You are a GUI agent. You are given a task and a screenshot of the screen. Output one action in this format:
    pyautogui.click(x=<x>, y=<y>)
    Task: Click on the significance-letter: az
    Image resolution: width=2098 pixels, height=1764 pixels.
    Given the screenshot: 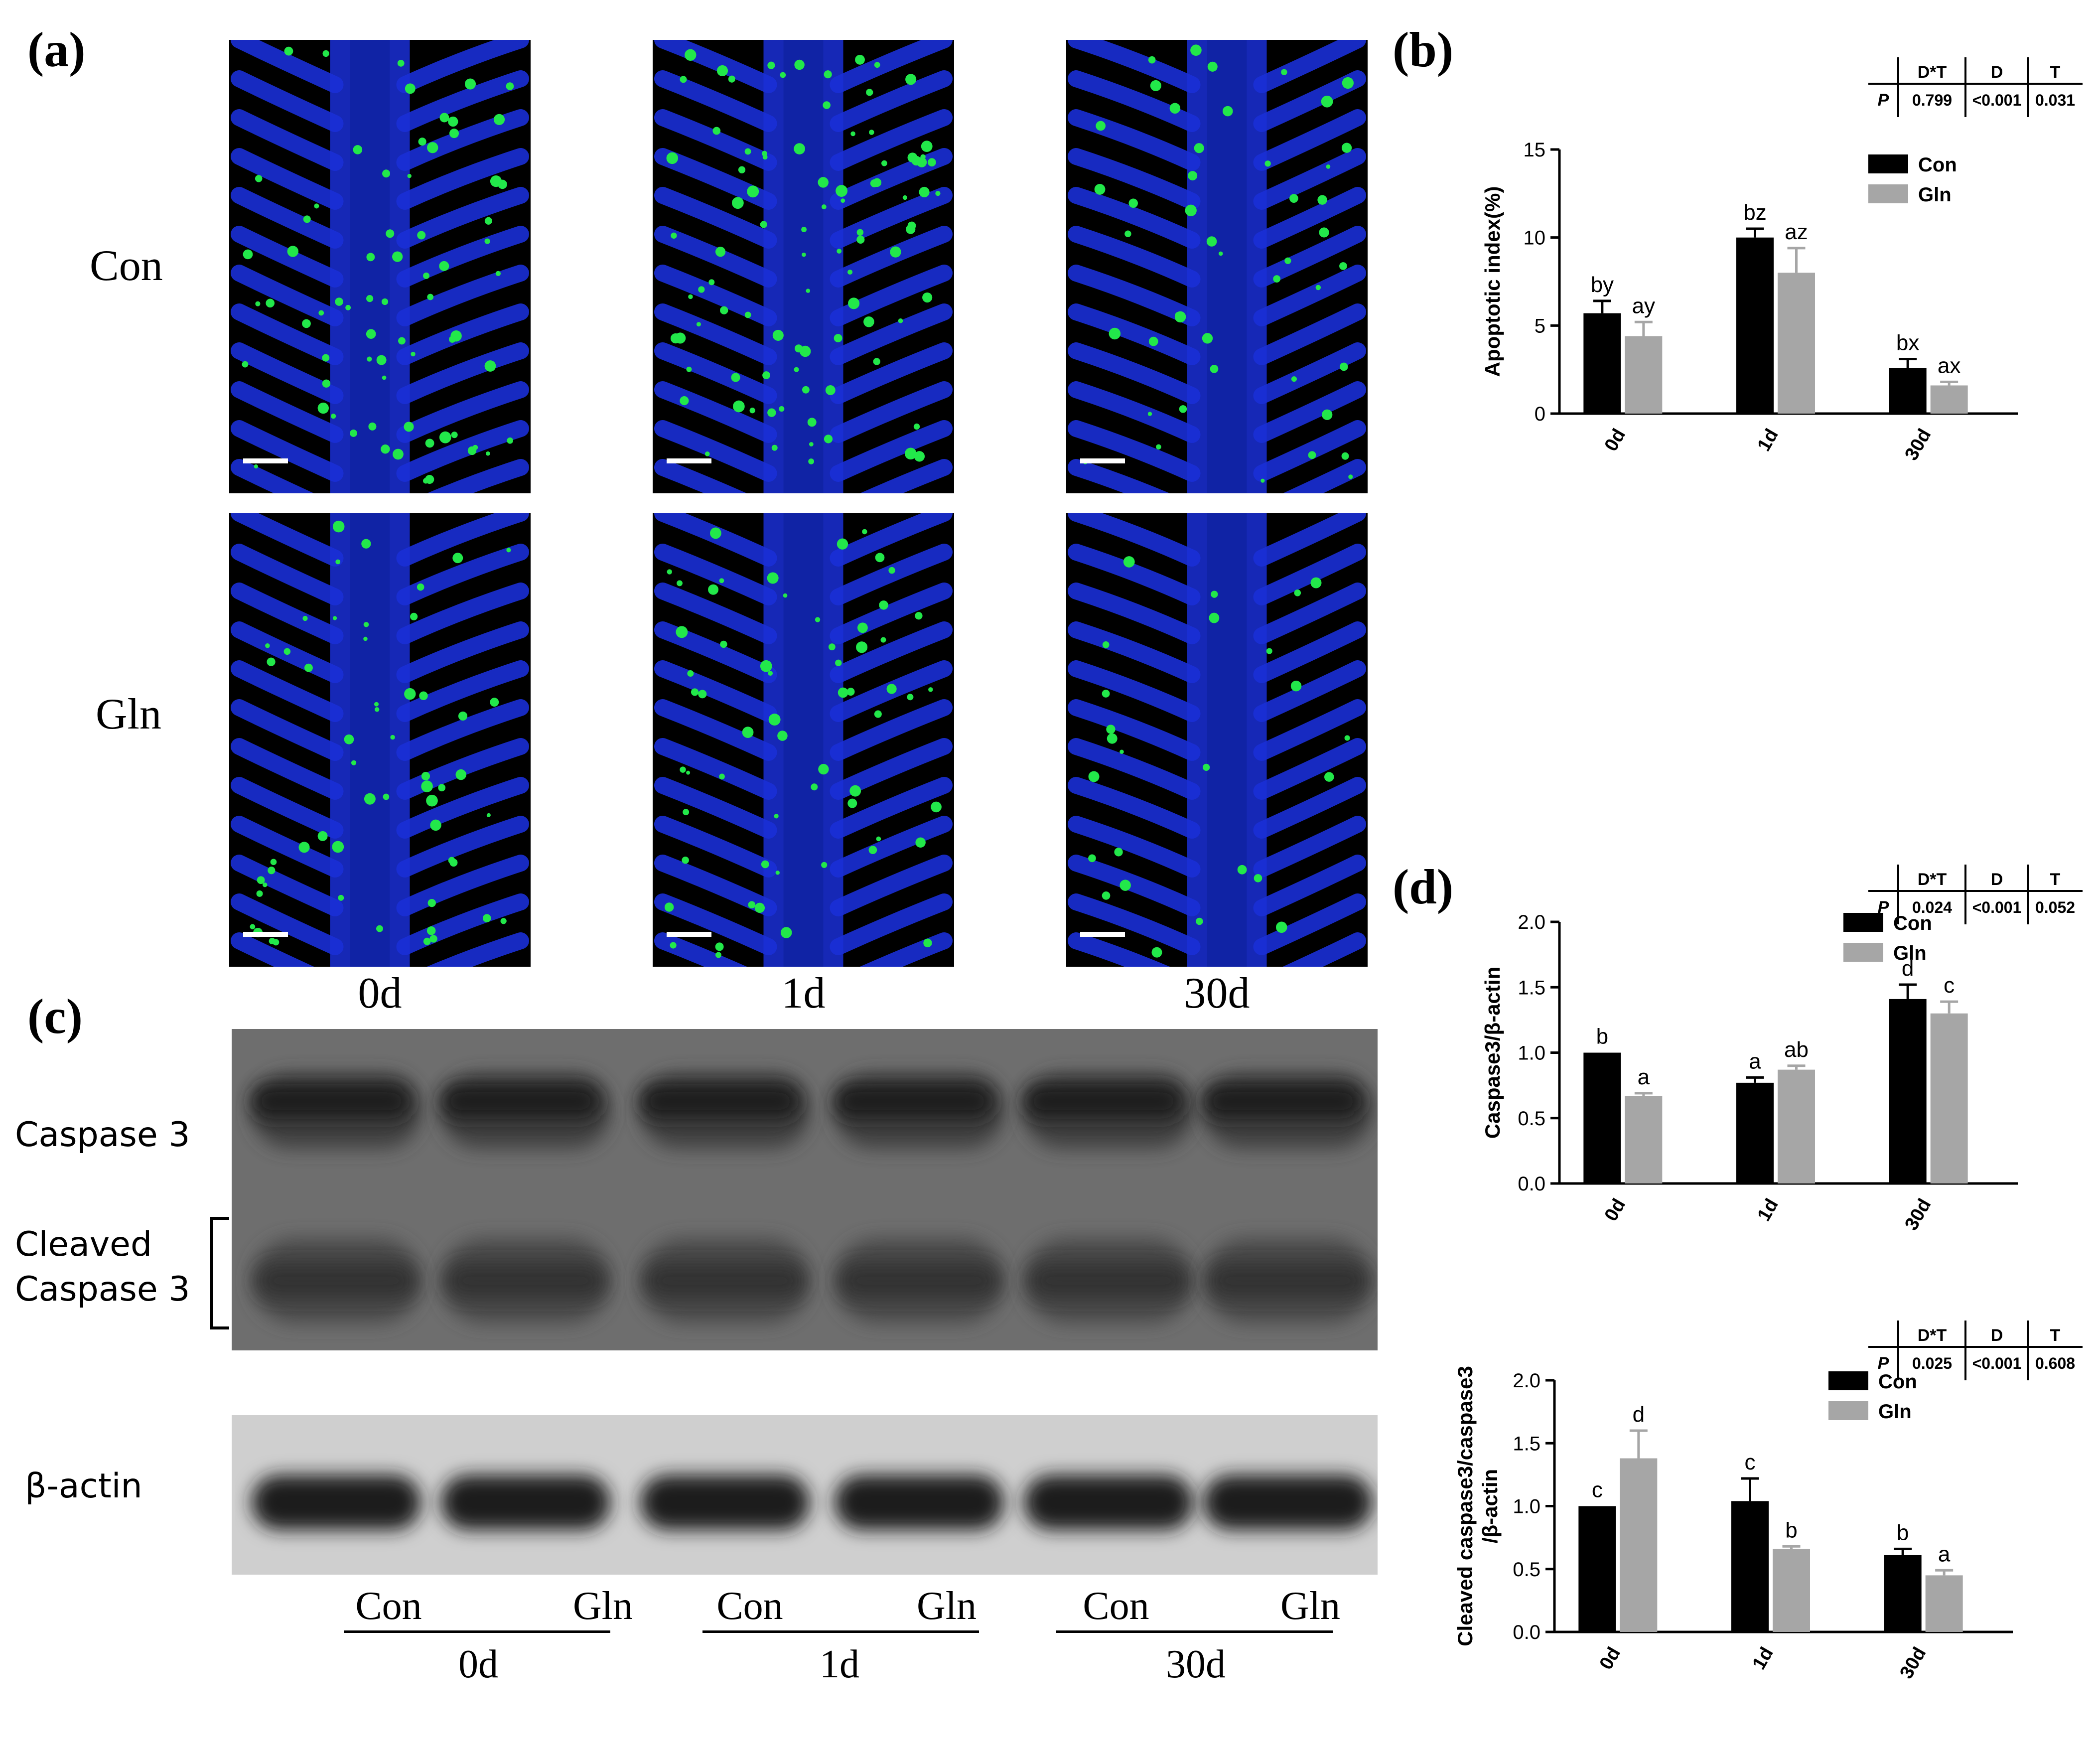 What is the action you would take?
    pyautogui.click(x=1796, y=232)
    